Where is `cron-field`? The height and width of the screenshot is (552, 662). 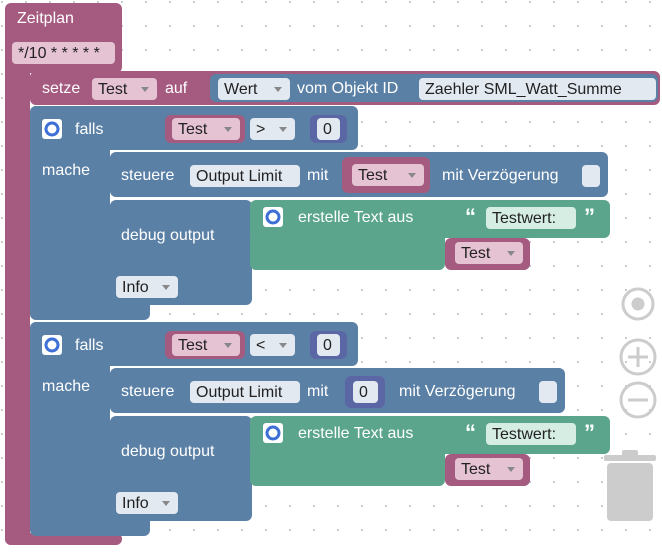
cron-field is located at coordinates (63, 53).